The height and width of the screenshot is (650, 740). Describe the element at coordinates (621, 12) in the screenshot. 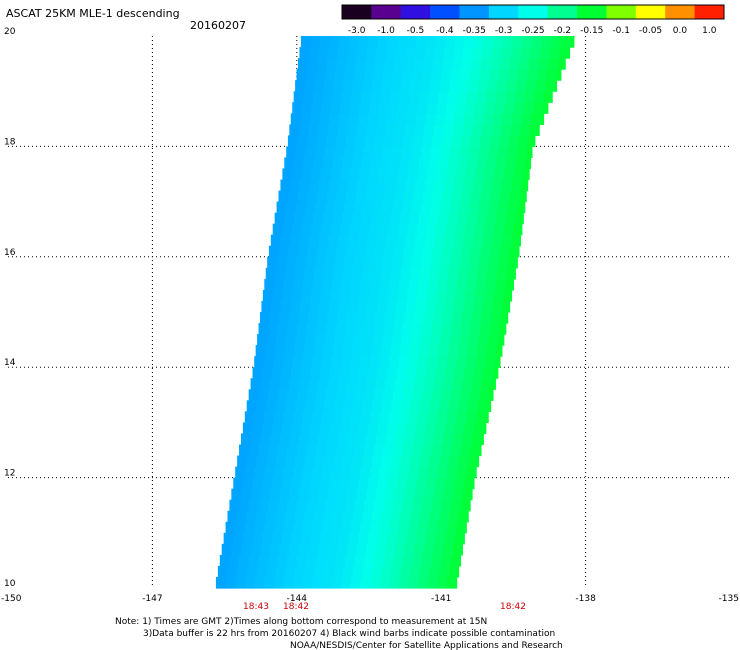

I see `colorbar-swatch` at that location.